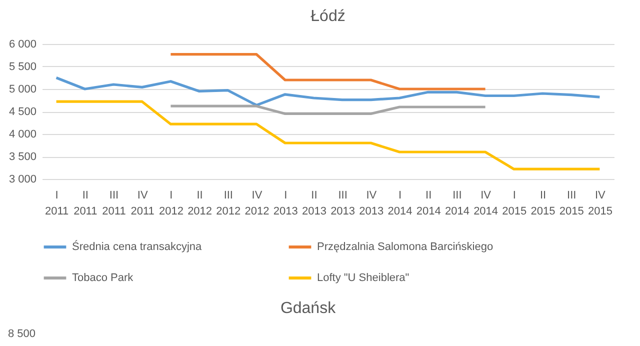  What do you see at coordinates (200, 204) in the screenshot?
I see `x-tick-label: II 2012` at bounding box center [200, 204].